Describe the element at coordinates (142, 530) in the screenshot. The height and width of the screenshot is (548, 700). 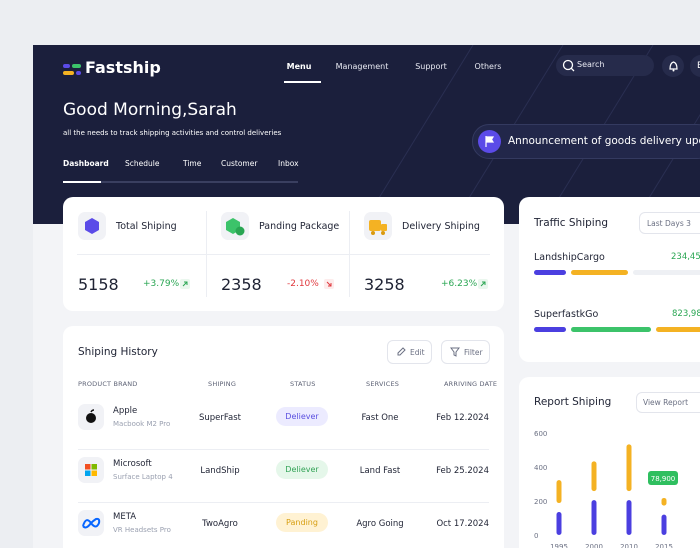
I see `product-model: VR Headsets Pro` at that location.